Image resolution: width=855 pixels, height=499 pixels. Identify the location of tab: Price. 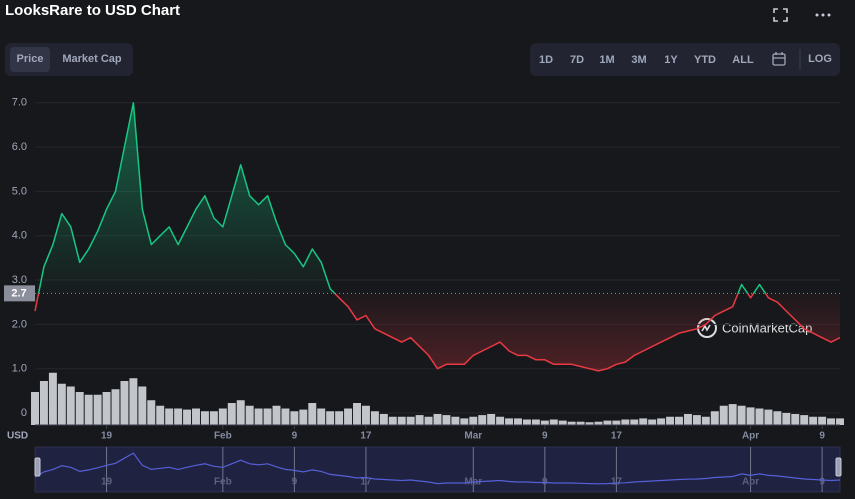
(30, 59).